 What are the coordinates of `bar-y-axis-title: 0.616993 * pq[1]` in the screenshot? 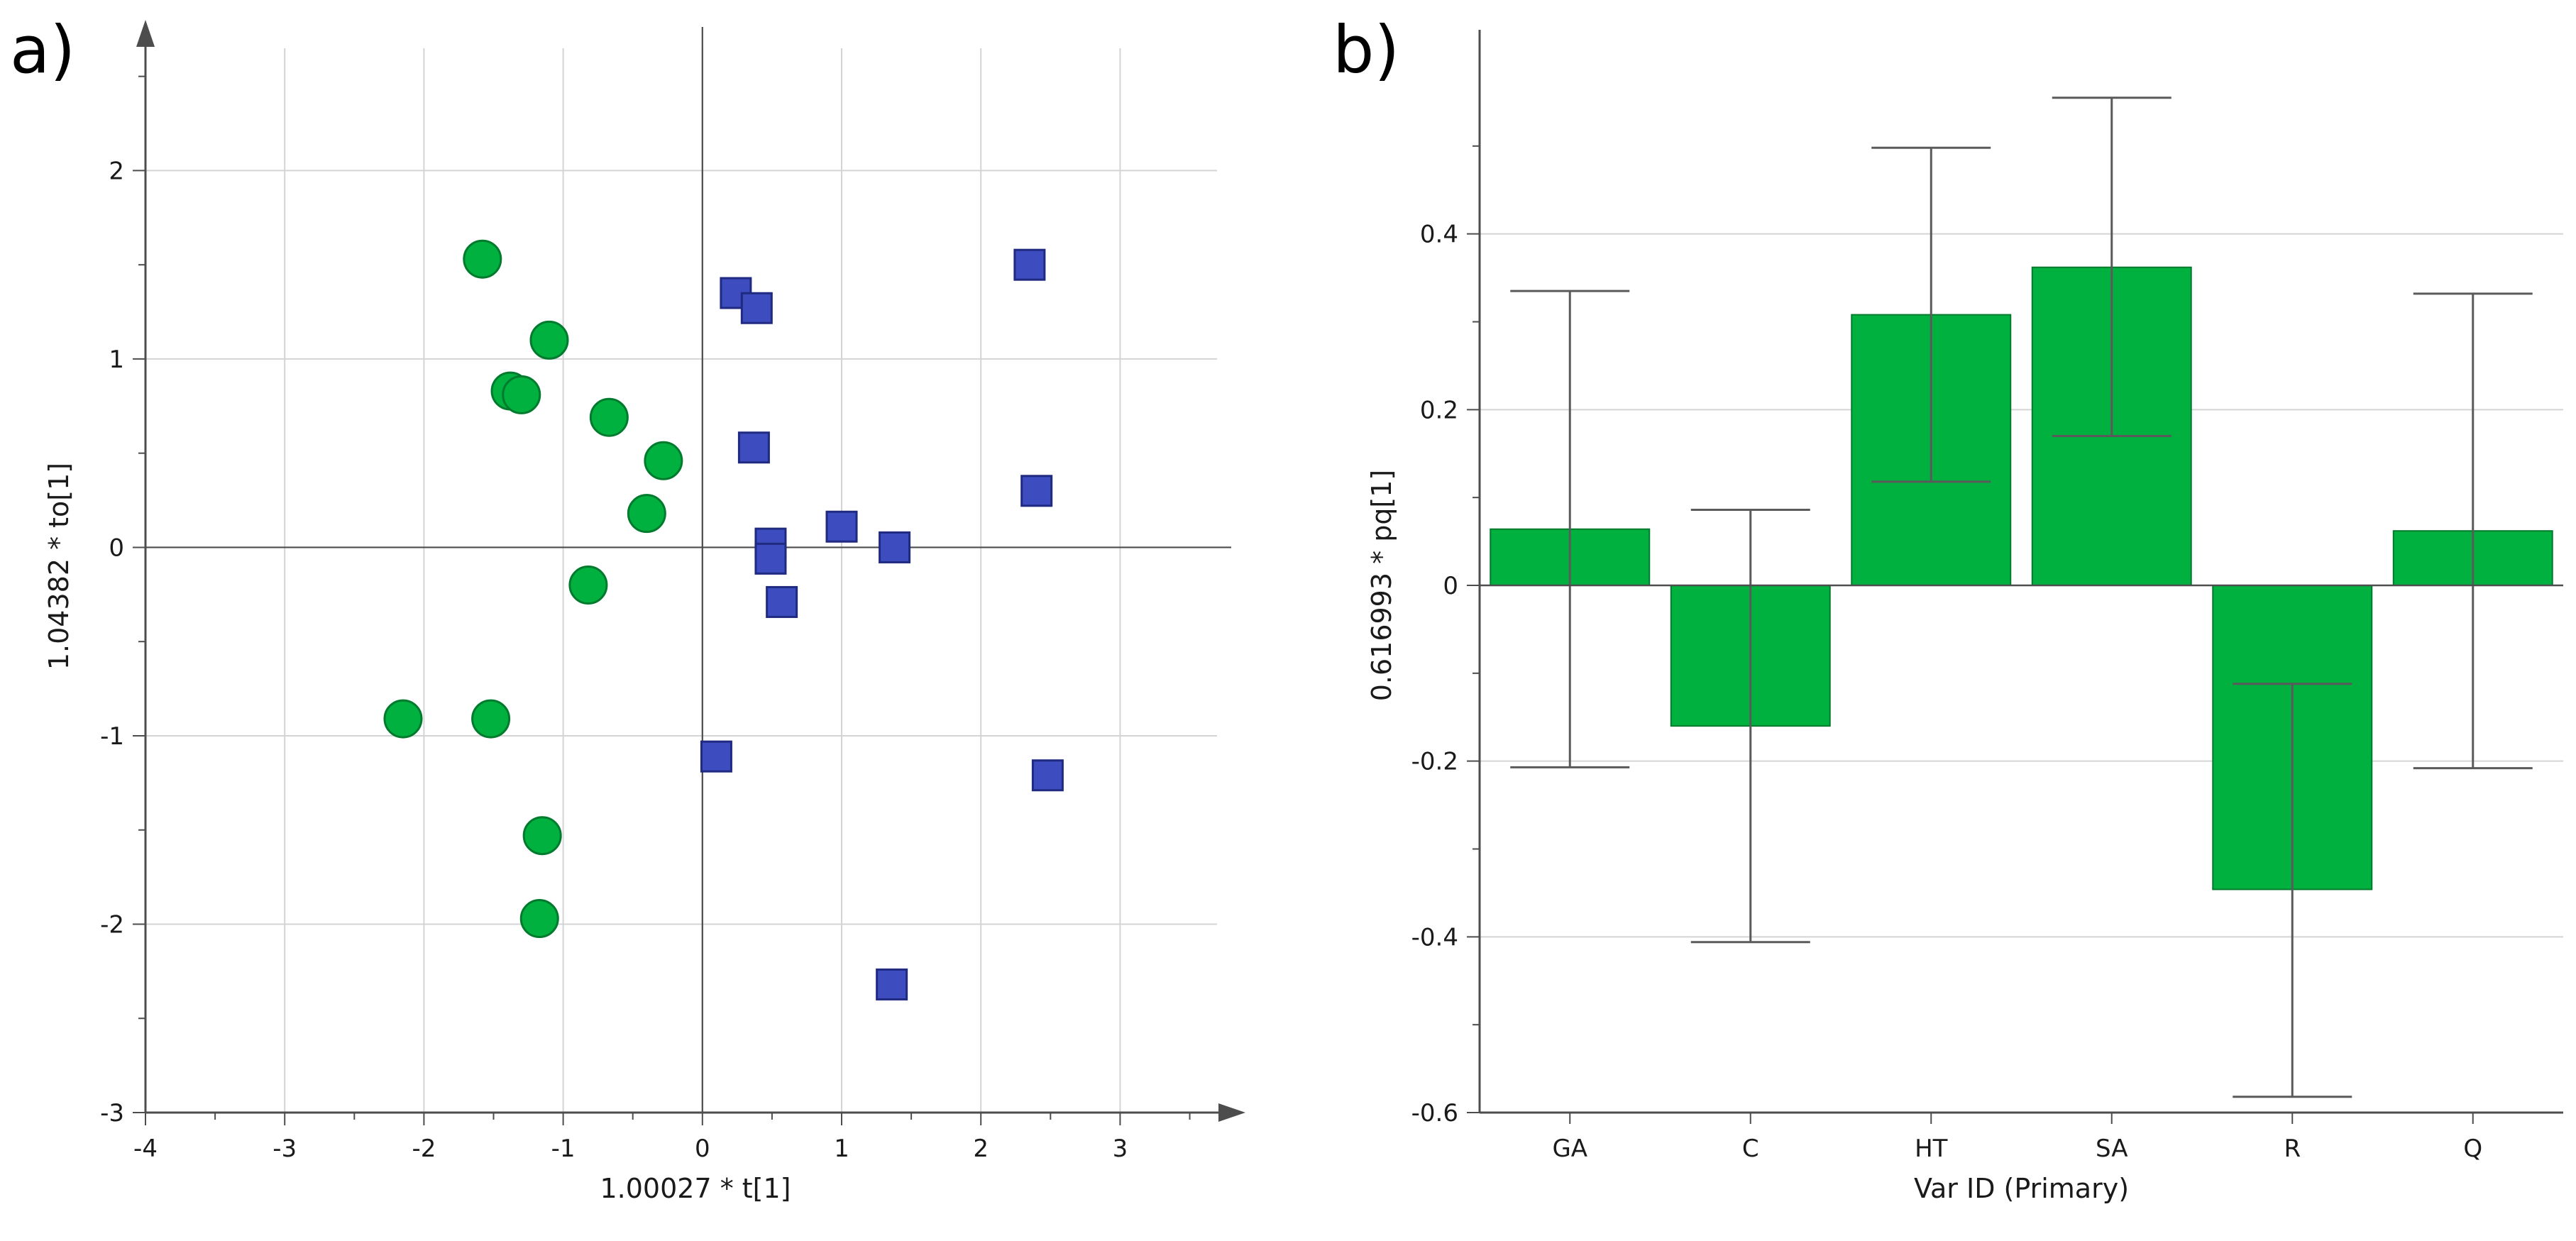 It's located at (1381, 586).